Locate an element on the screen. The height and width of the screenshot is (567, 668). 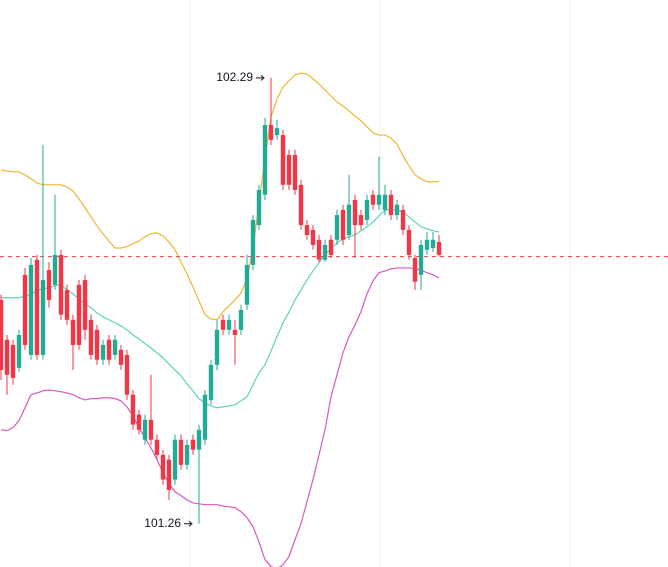
annotation-label: 102.29 is located at coordinates (234, 77).